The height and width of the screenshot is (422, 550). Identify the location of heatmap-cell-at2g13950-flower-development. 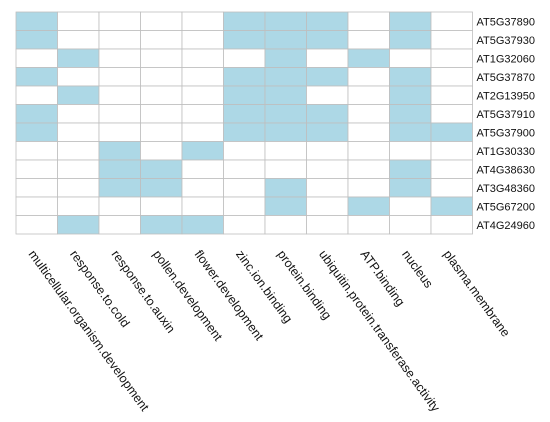
(202, 95).